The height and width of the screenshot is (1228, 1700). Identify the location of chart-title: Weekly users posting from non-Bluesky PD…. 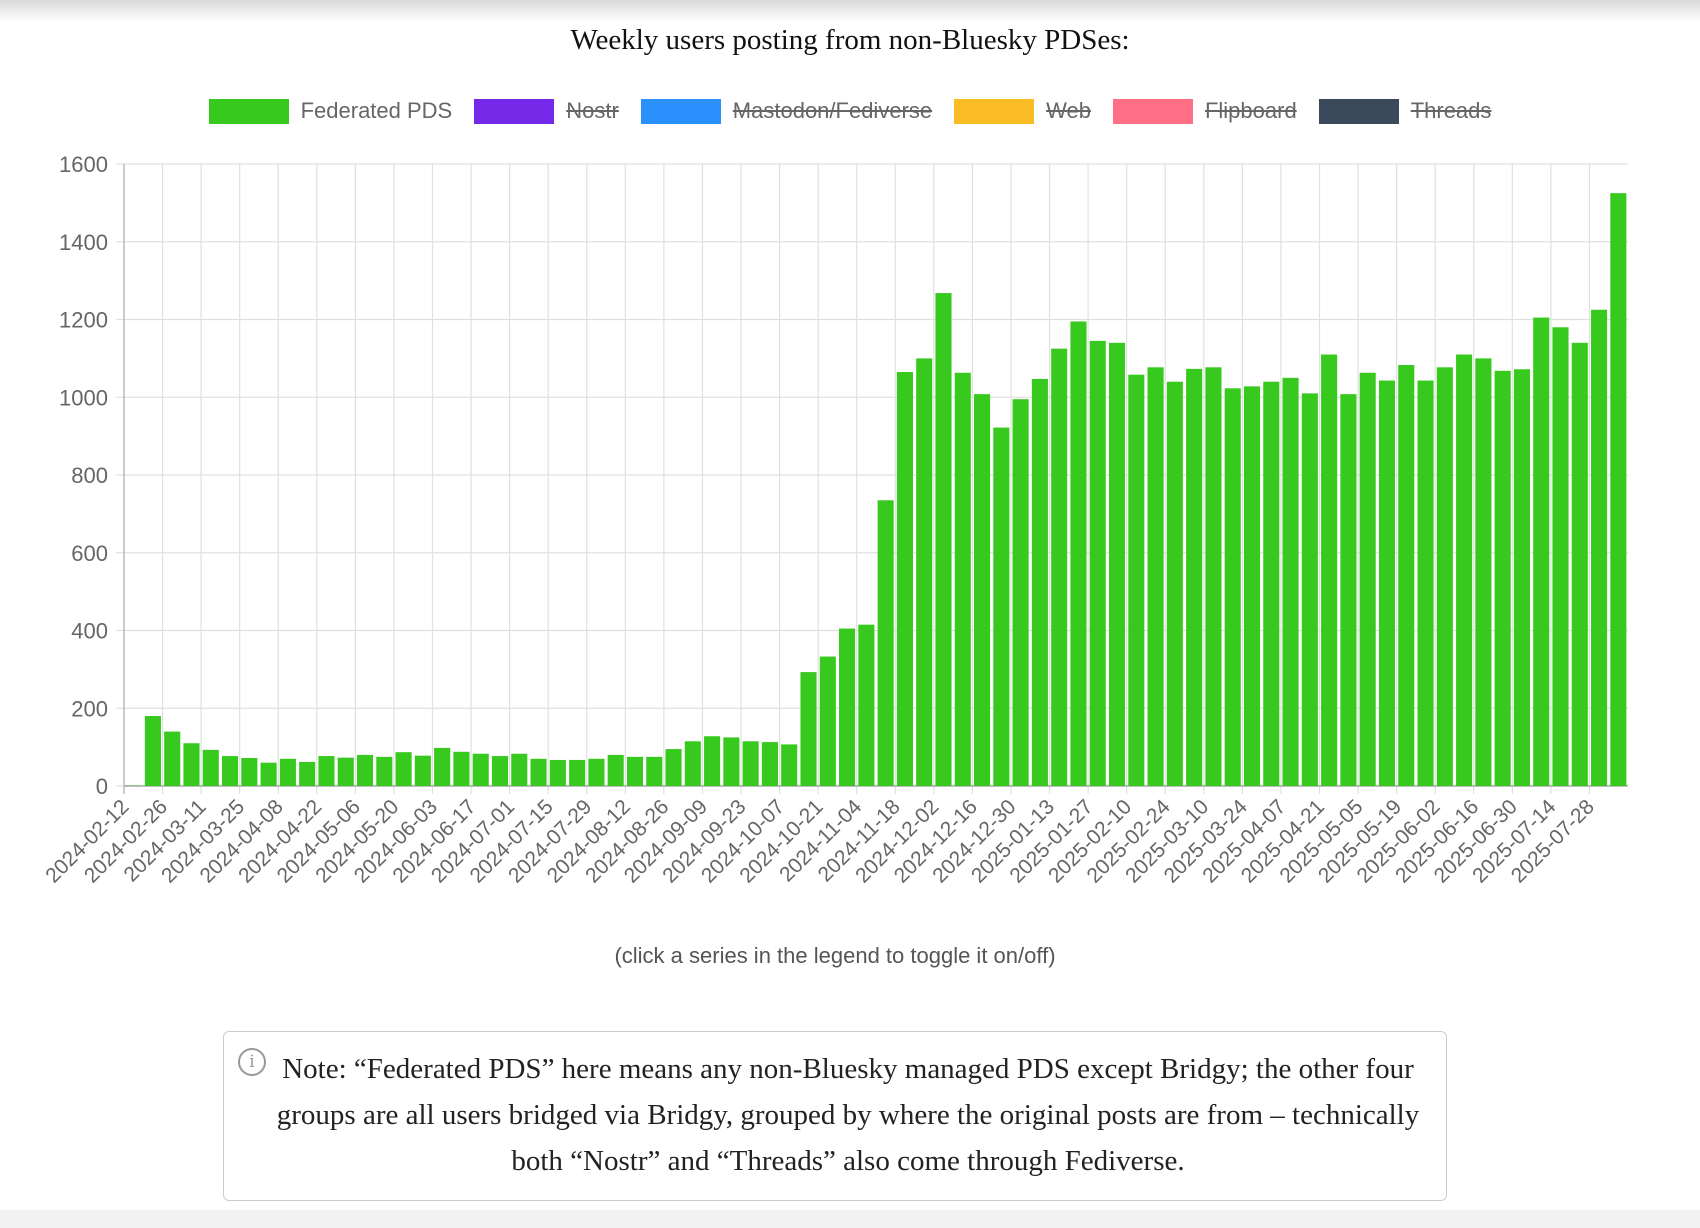
(850, 40).